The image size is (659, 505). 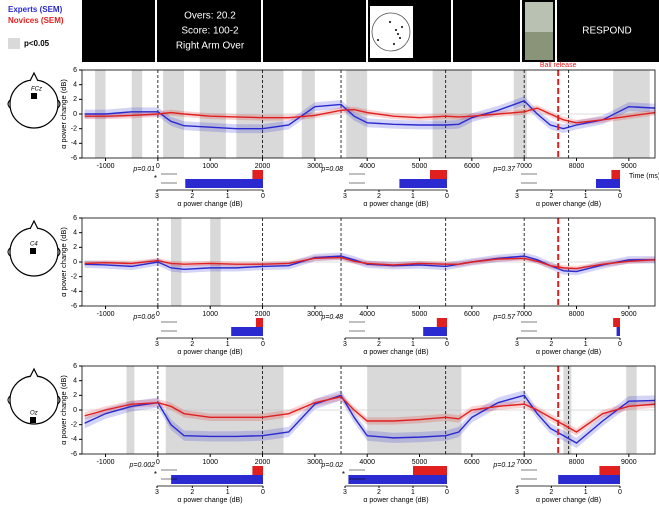 I want to click on stimulus-line: Overs: 20.2, so click(x=210, y=16).